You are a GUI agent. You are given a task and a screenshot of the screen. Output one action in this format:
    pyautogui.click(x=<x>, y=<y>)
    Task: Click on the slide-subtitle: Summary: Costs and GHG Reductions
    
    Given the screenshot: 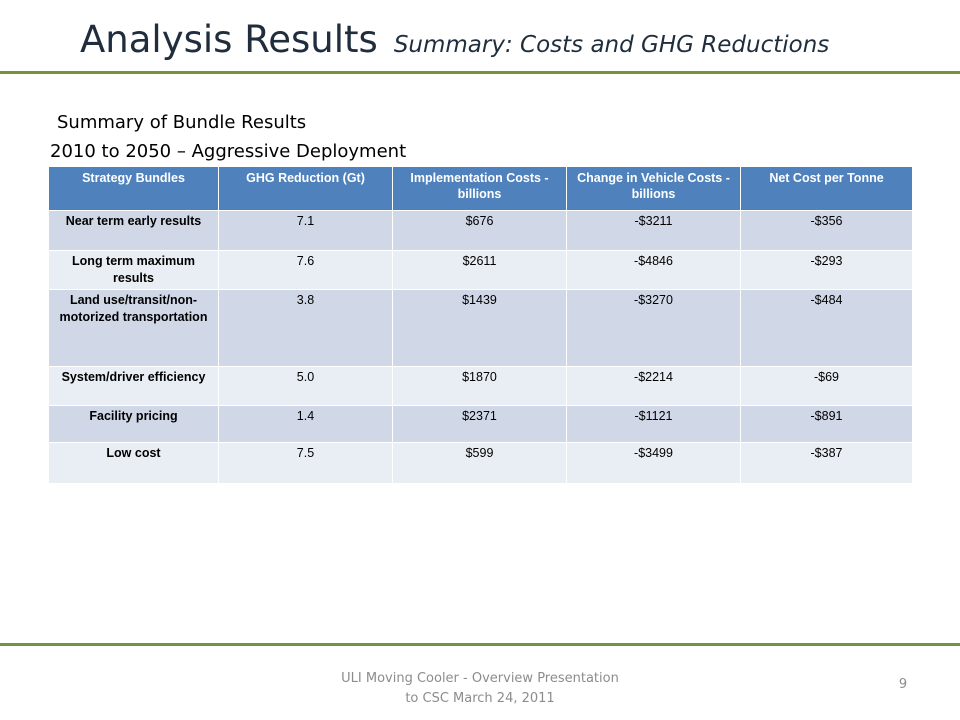 What is the action you would take?
    pyautogui.click(x=611, y=45)
    